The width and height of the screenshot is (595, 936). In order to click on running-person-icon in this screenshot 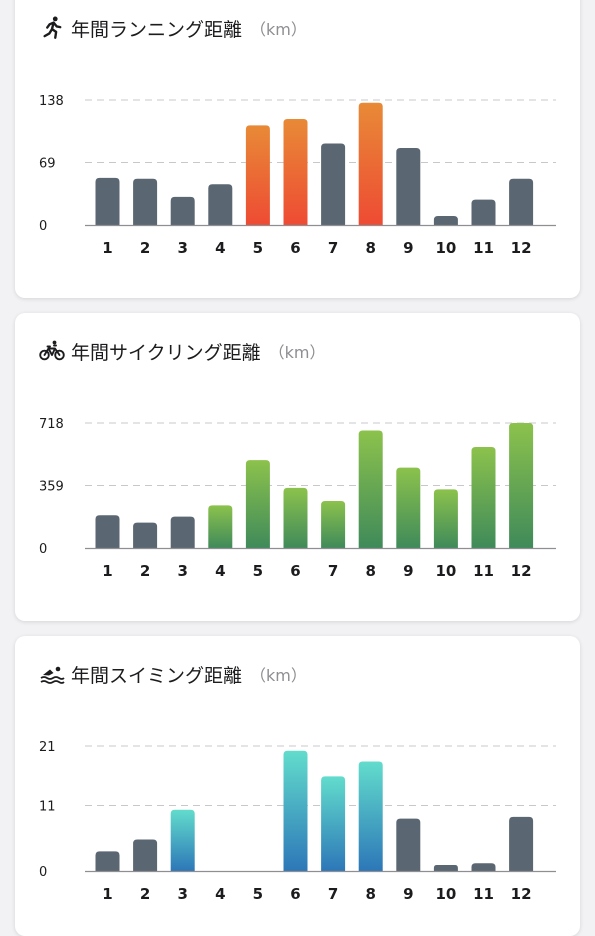, I will do `click(52, 27)`.